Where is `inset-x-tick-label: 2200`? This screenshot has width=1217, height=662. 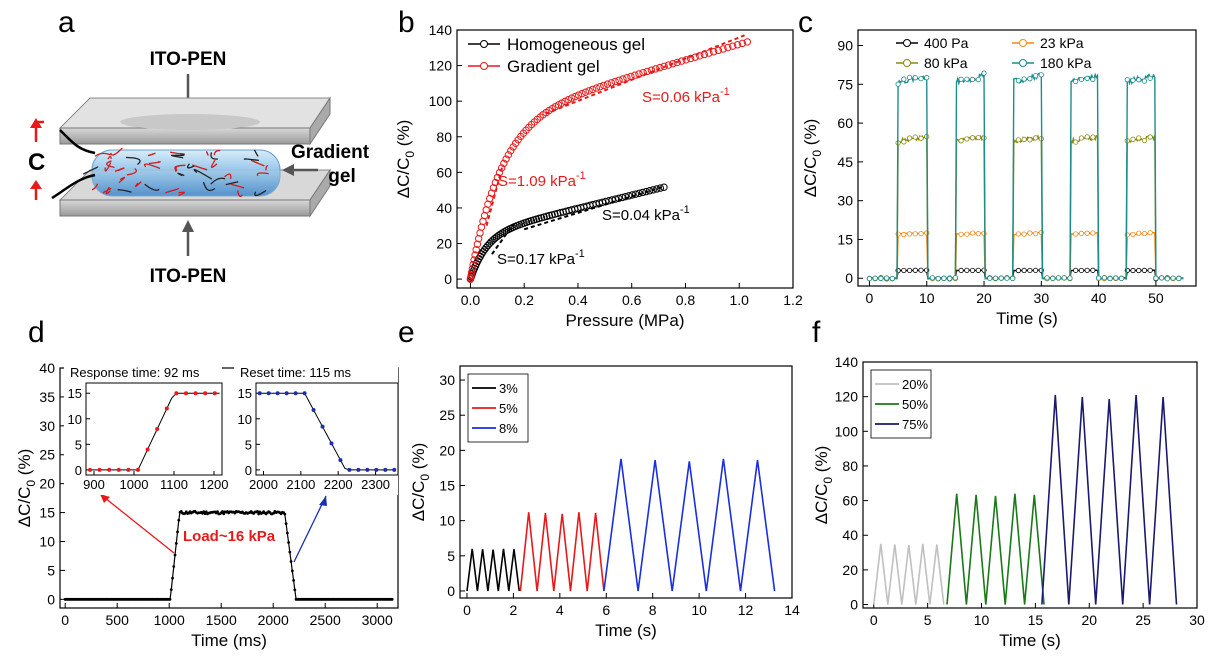 inset-x-tick-label: 2200 is located at coordinates (338, 484).